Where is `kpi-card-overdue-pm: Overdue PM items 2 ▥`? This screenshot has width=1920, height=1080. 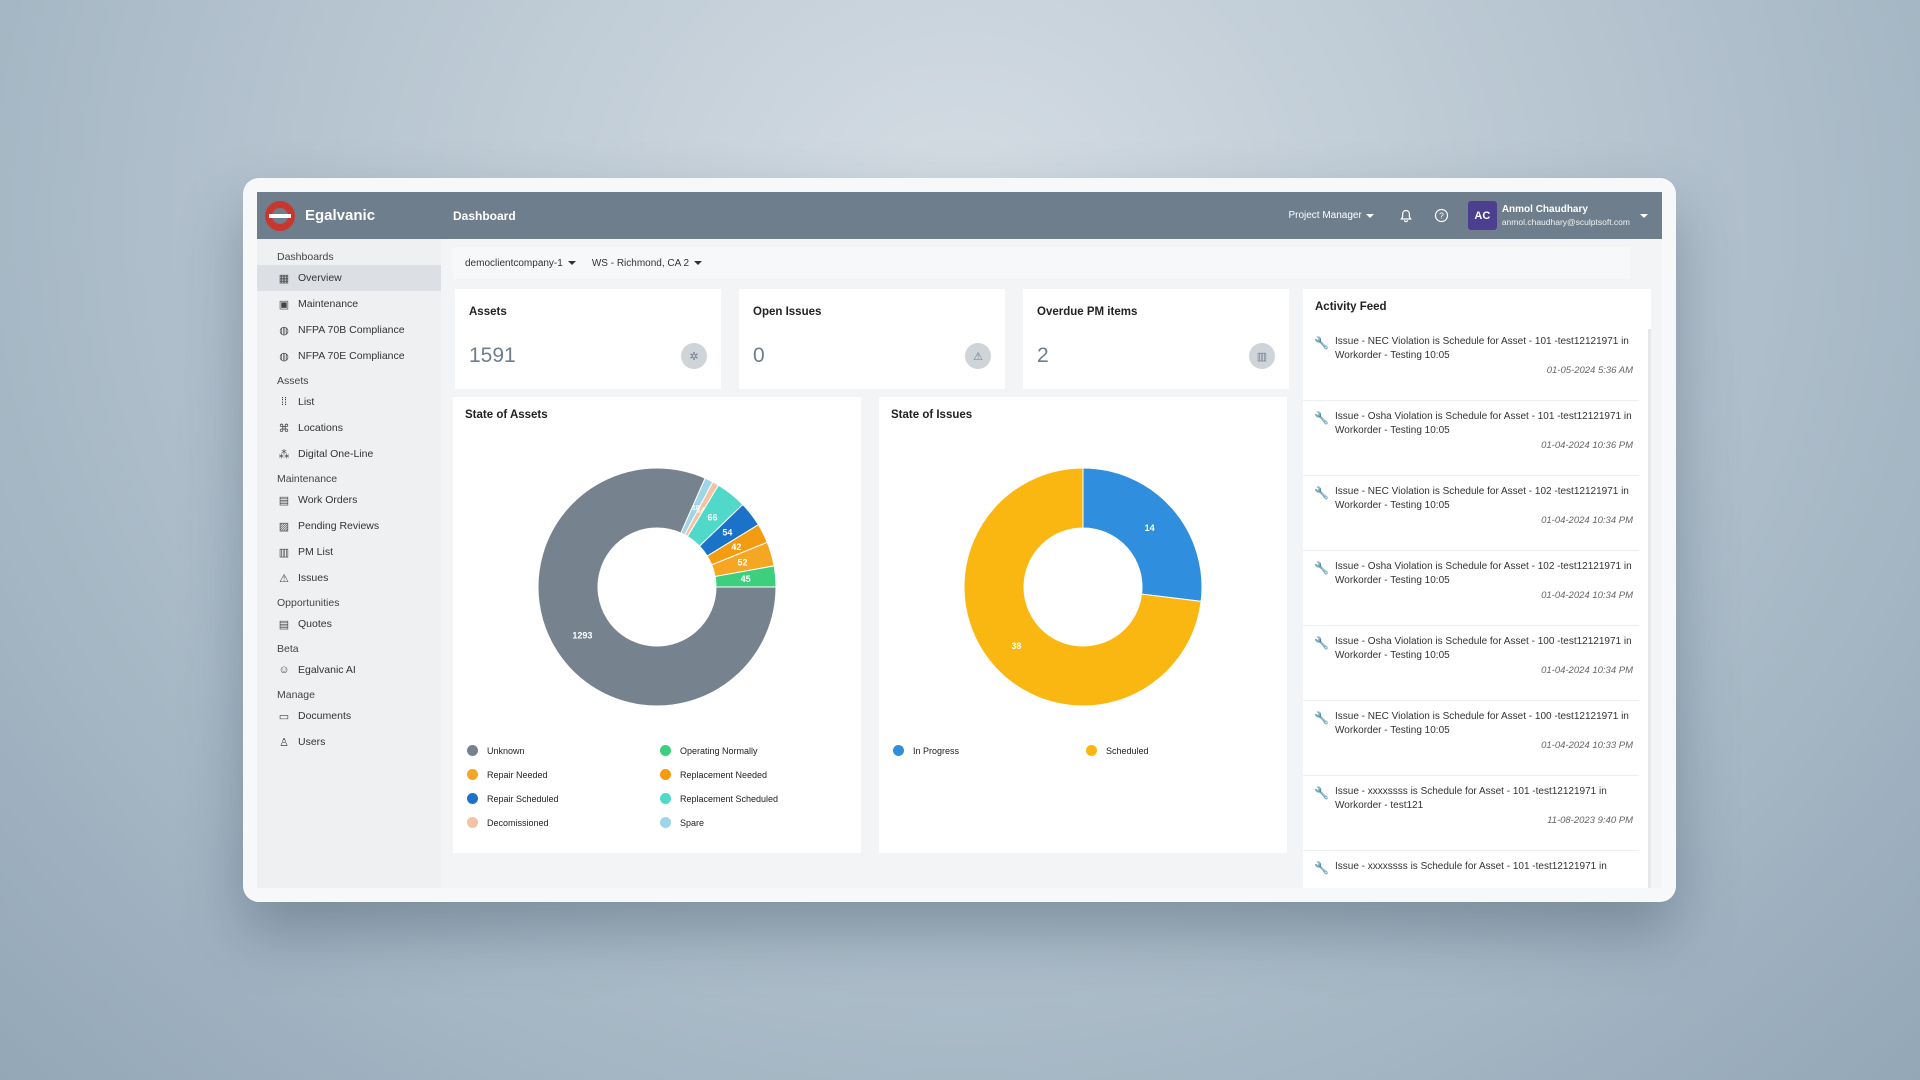 kpi-card-overdue-pm: Overdue PM items 2 ▥ is located at coordinates (1156, 339).